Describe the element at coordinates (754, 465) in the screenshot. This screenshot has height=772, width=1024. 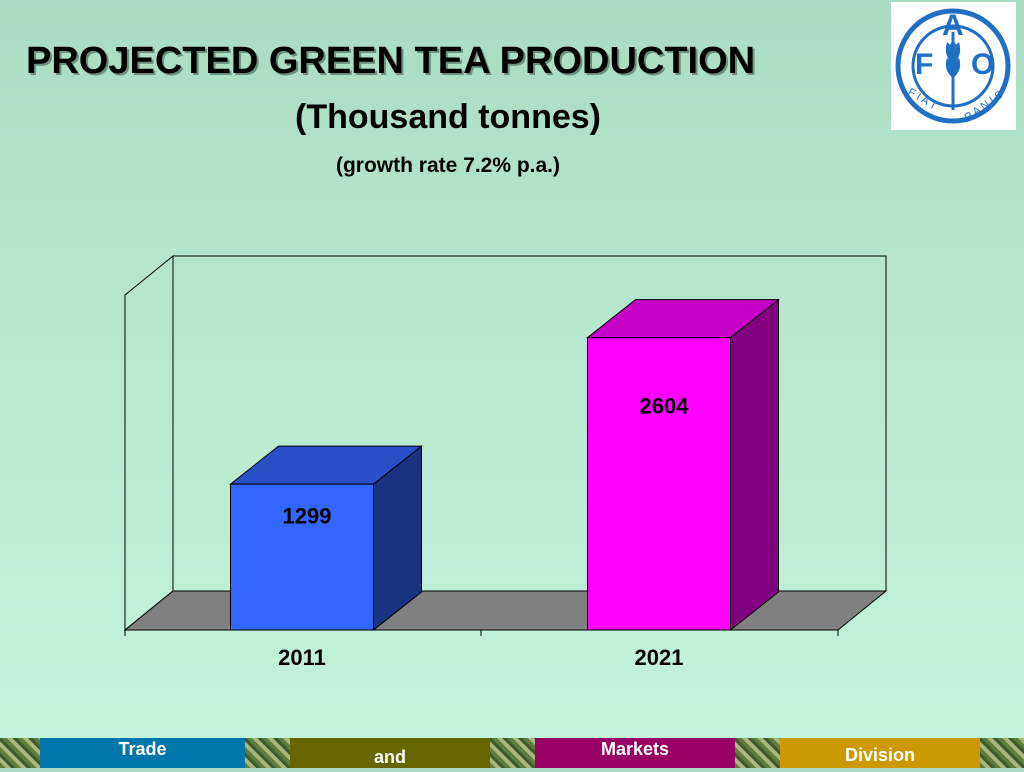
I see `bar-2021-side` at that location.